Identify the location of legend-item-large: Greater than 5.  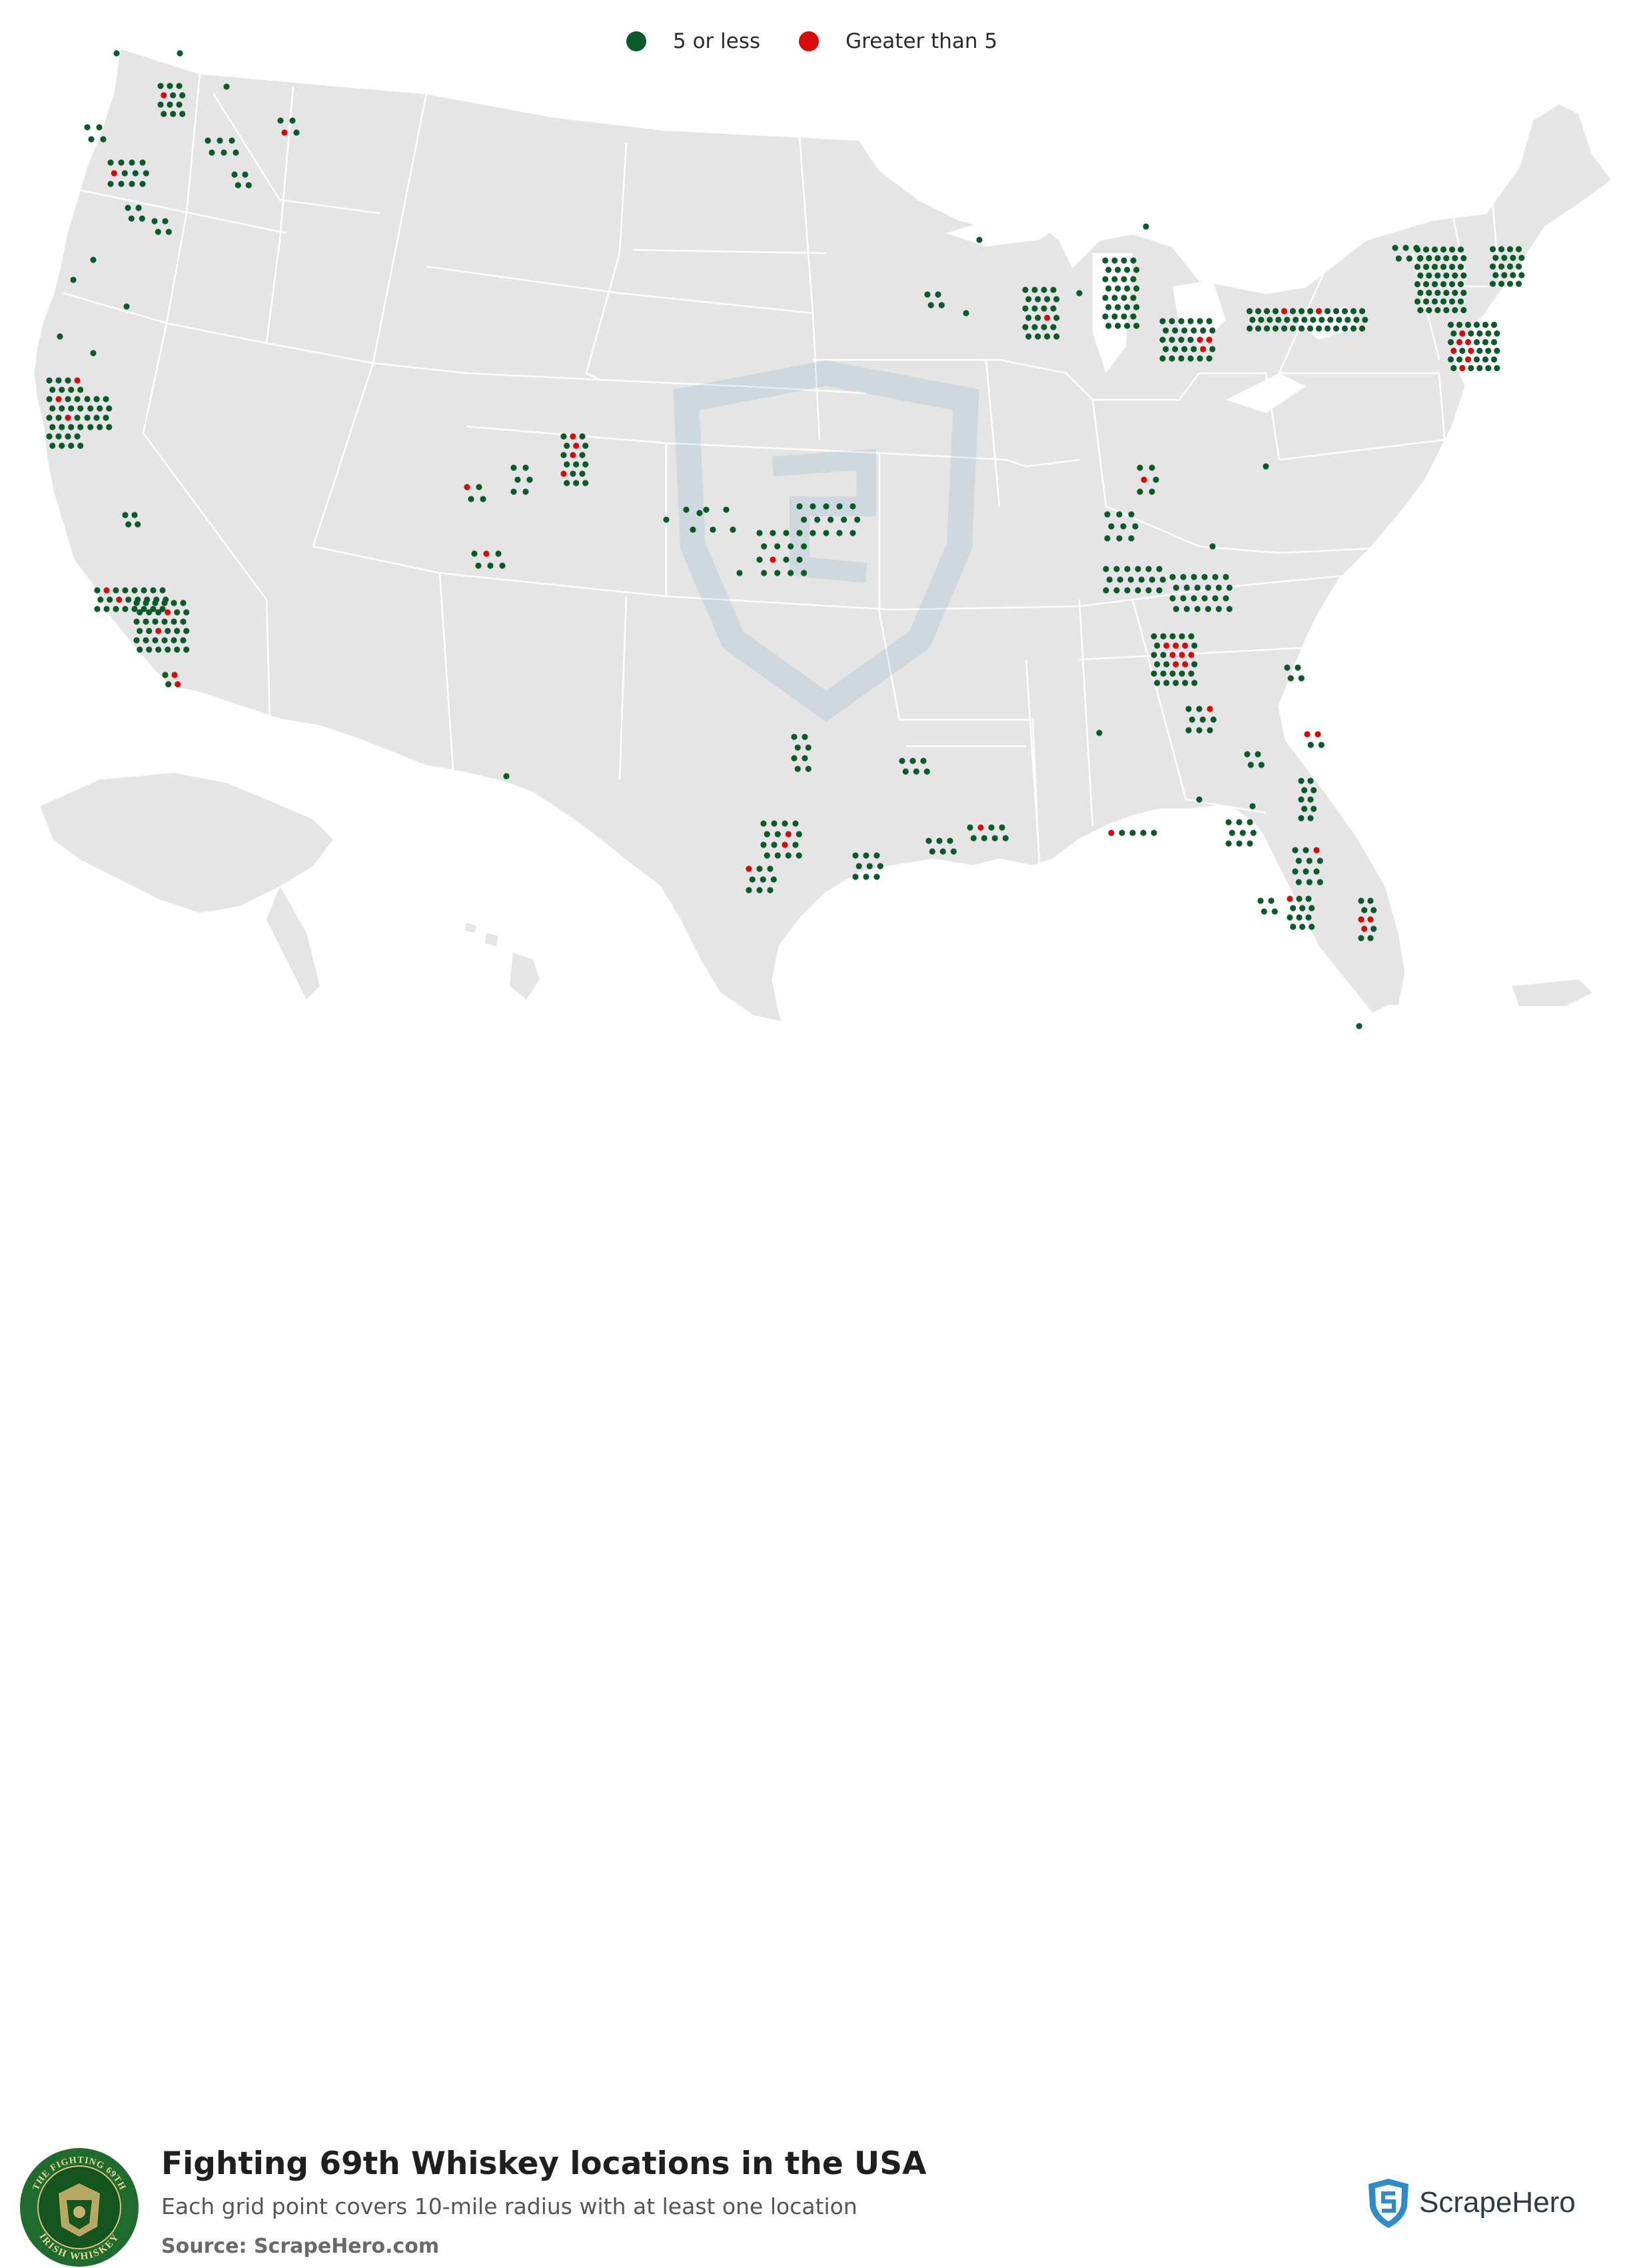
(898, 41).